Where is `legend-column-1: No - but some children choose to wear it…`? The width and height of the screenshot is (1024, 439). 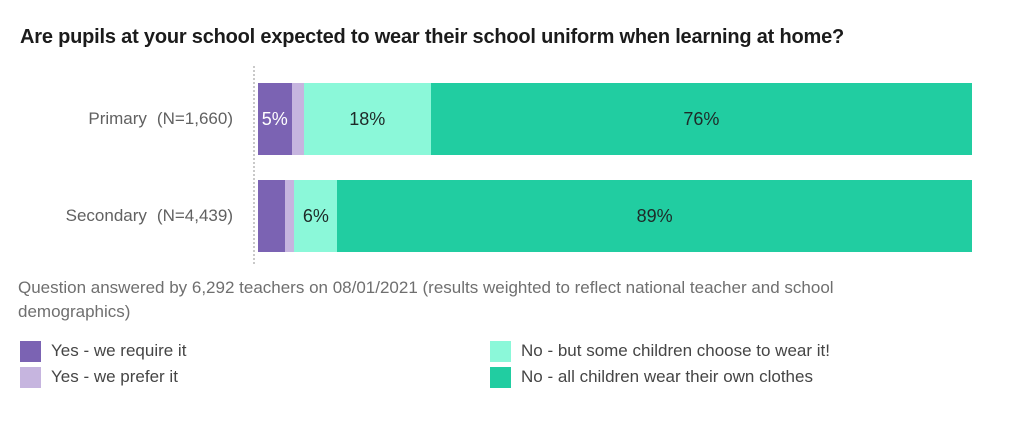
legend-column-1: No - but some children choose to wear it… is located at coordinates (660, 365).